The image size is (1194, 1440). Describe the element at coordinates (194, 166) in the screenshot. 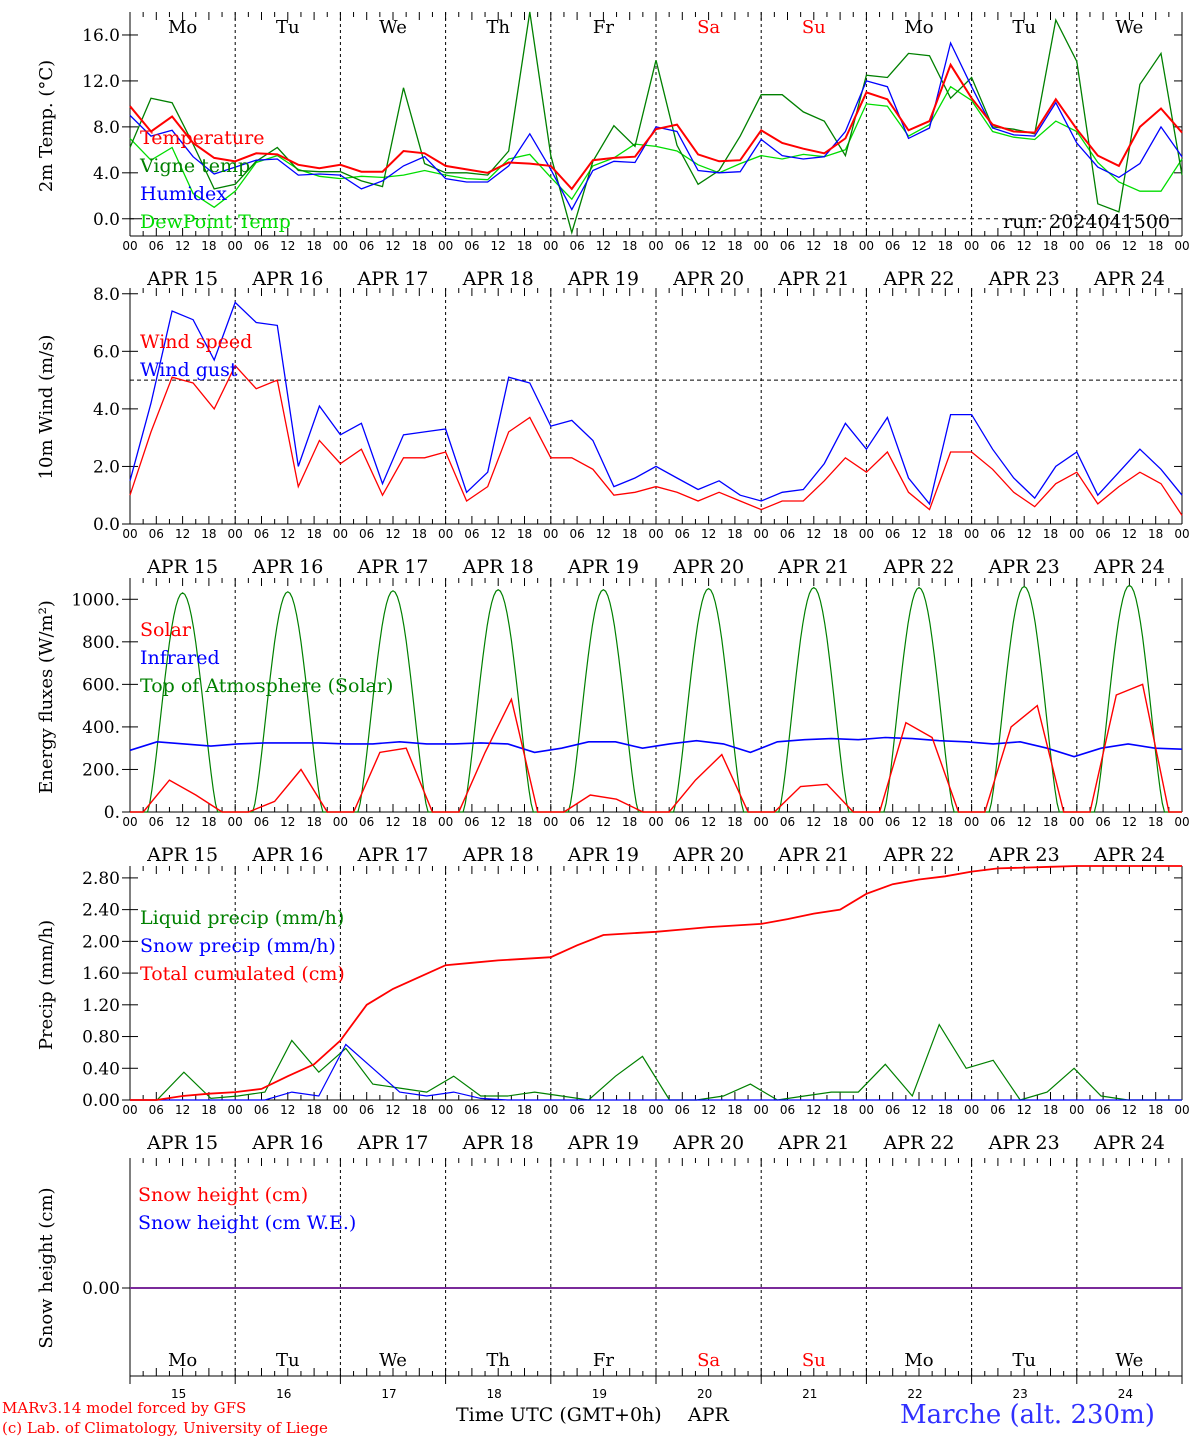

I see `legend-label: Vigne temp` at that location.